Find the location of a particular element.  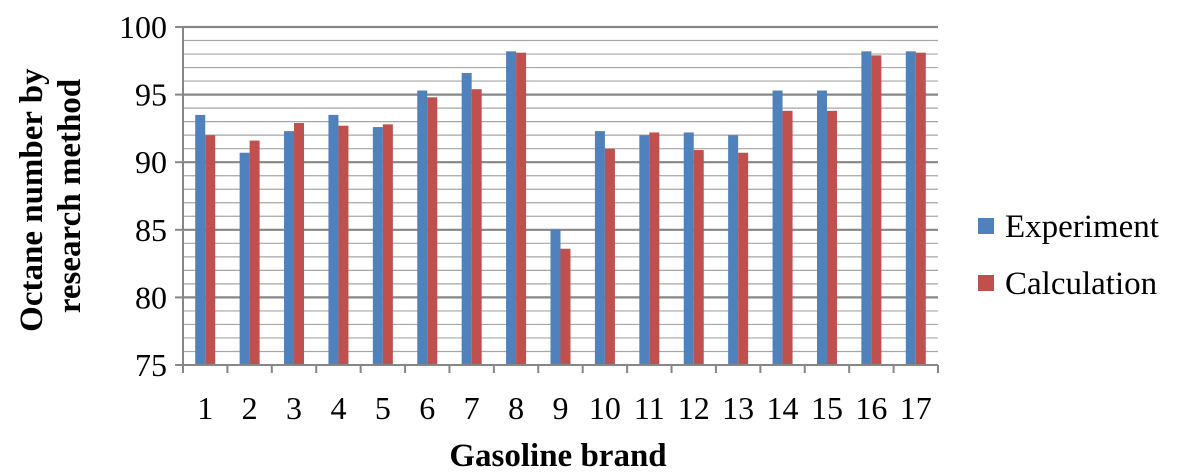

x-tick-label: 14 is located at coordinates (783, 408).